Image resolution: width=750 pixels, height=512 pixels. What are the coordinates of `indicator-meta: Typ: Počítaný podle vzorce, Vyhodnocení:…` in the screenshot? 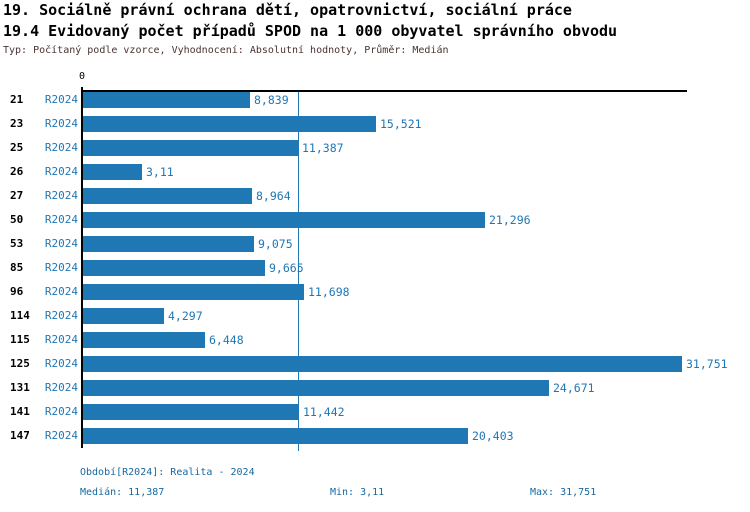 It's located at (226, 50).